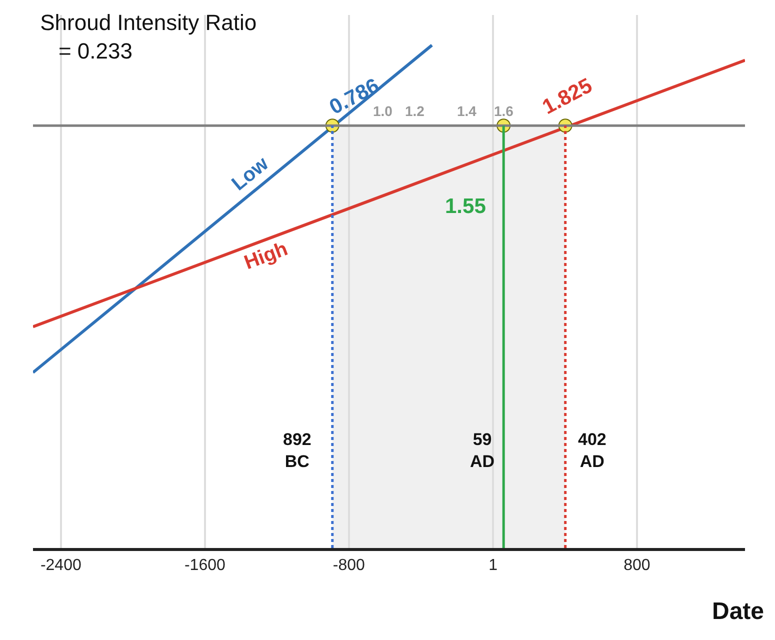  I want to click on text: High, so click(266, 256).